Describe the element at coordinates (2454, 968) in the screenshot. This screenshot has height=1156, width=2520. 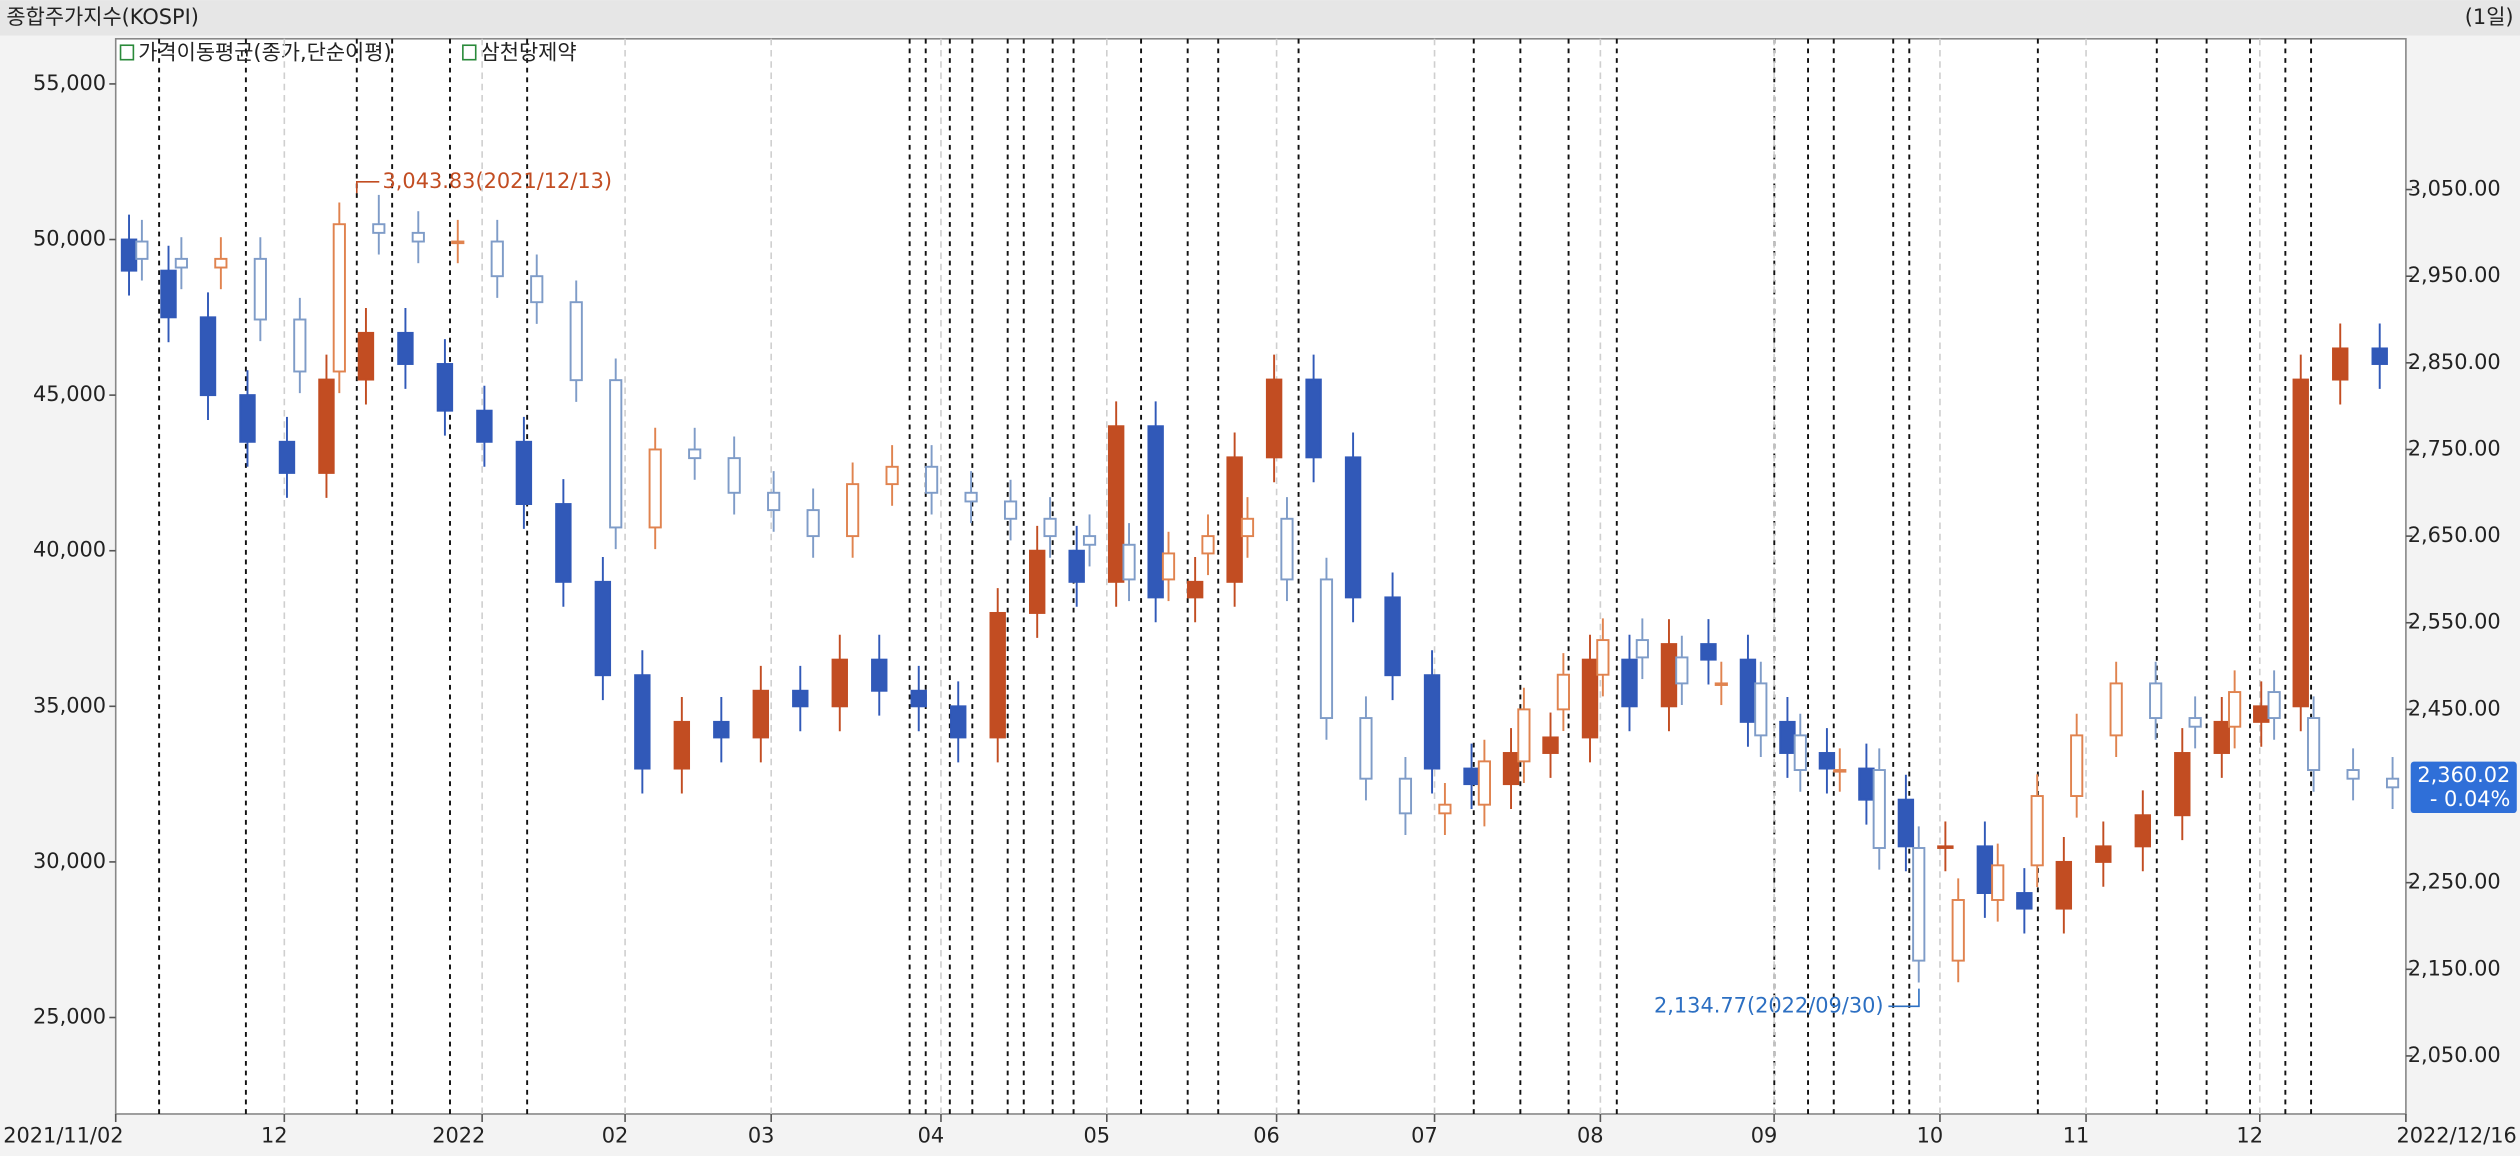
I see `y2-tick-label: 2,150.00` at that location.